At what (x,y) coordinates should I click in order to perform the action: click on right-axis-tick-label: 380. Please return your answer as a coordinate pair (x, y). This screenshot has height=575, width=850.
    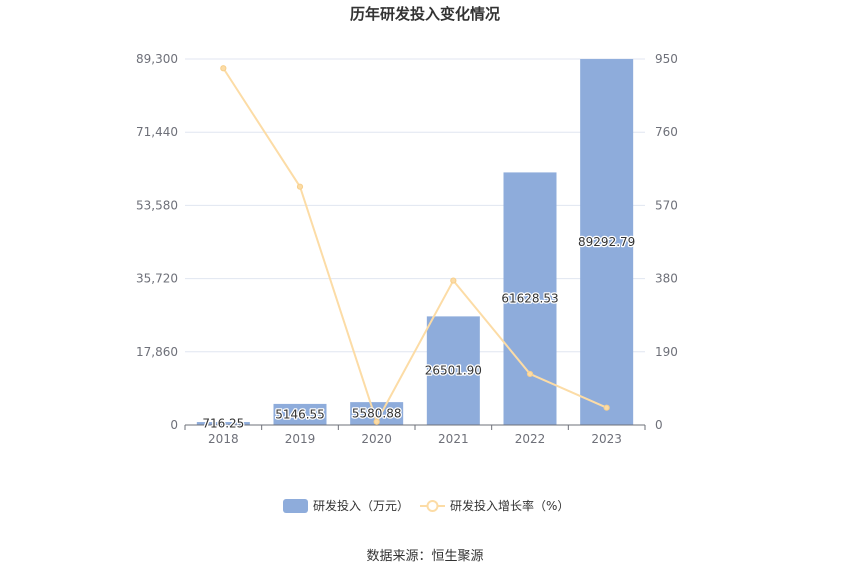
    Looking at the image, I should click on (666, 279).